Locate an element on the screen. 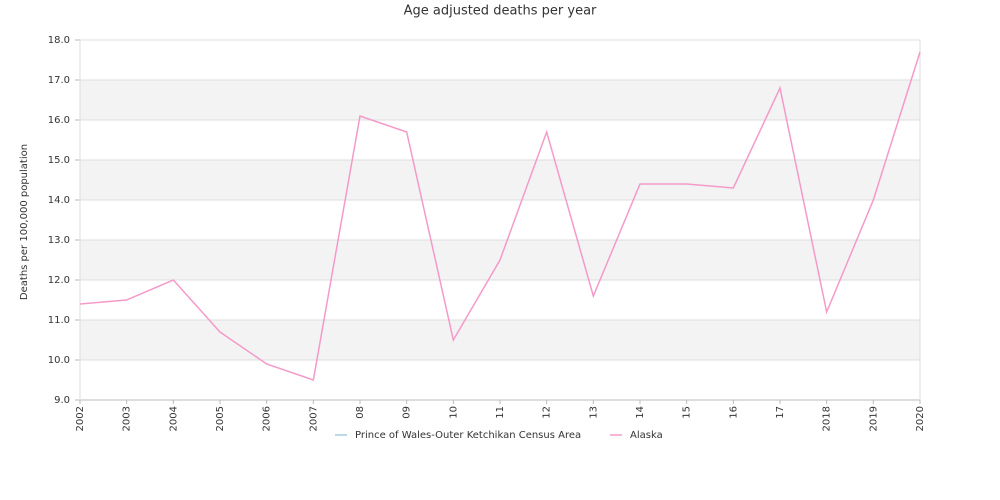 This screenshot has height=500, width=1000. y-tick-label: 10.0 is located at coordinates (59, 360).